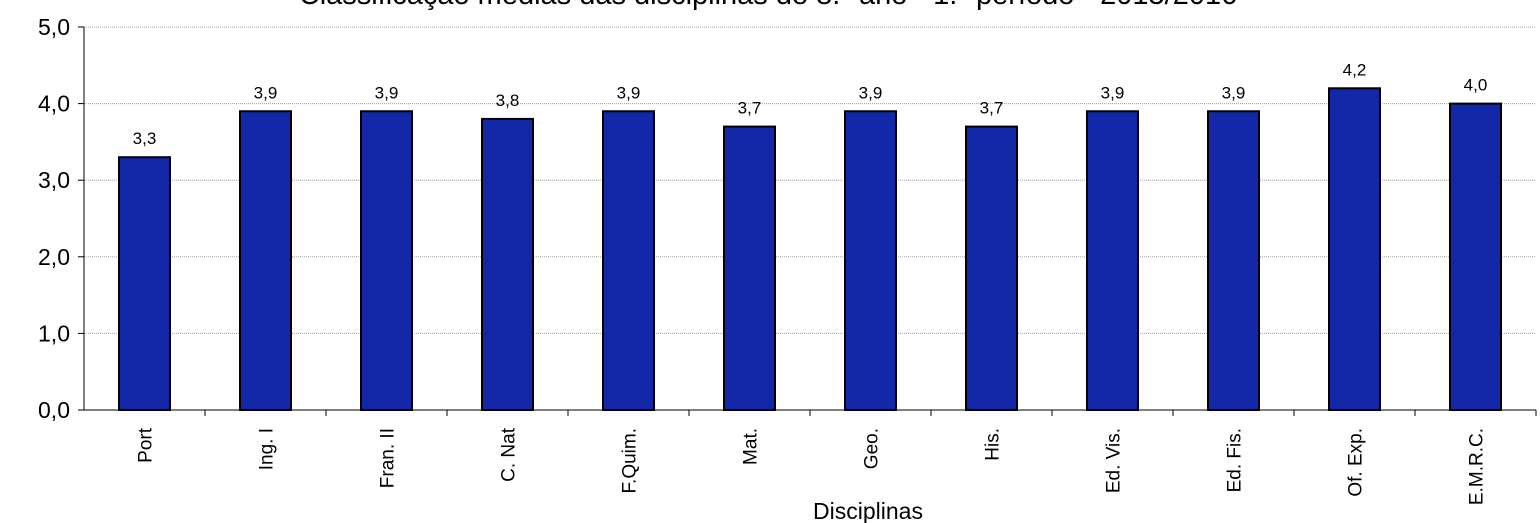  I want to click on x-axis-title: Disciplinas, so click(868, 510).